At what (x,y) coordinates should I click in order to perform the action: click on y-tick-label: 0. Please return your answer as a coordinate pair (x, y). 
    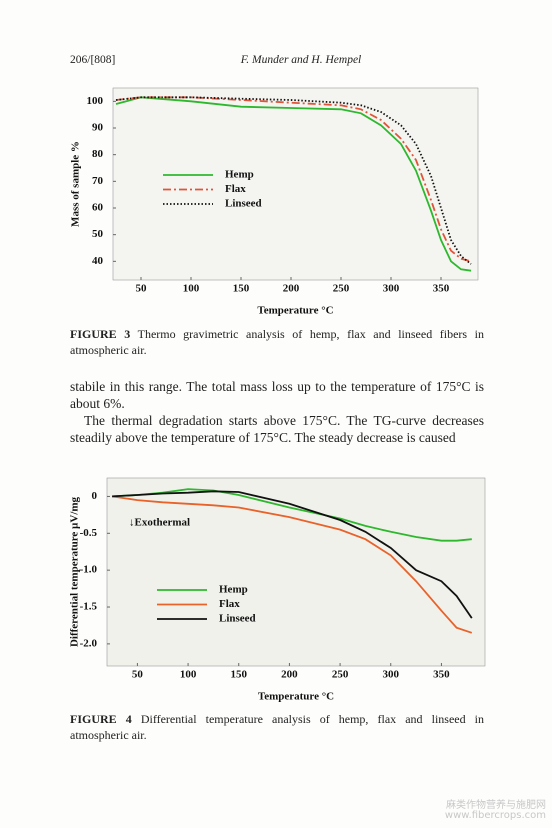
    Looking at the image, I should click on (95, 496).